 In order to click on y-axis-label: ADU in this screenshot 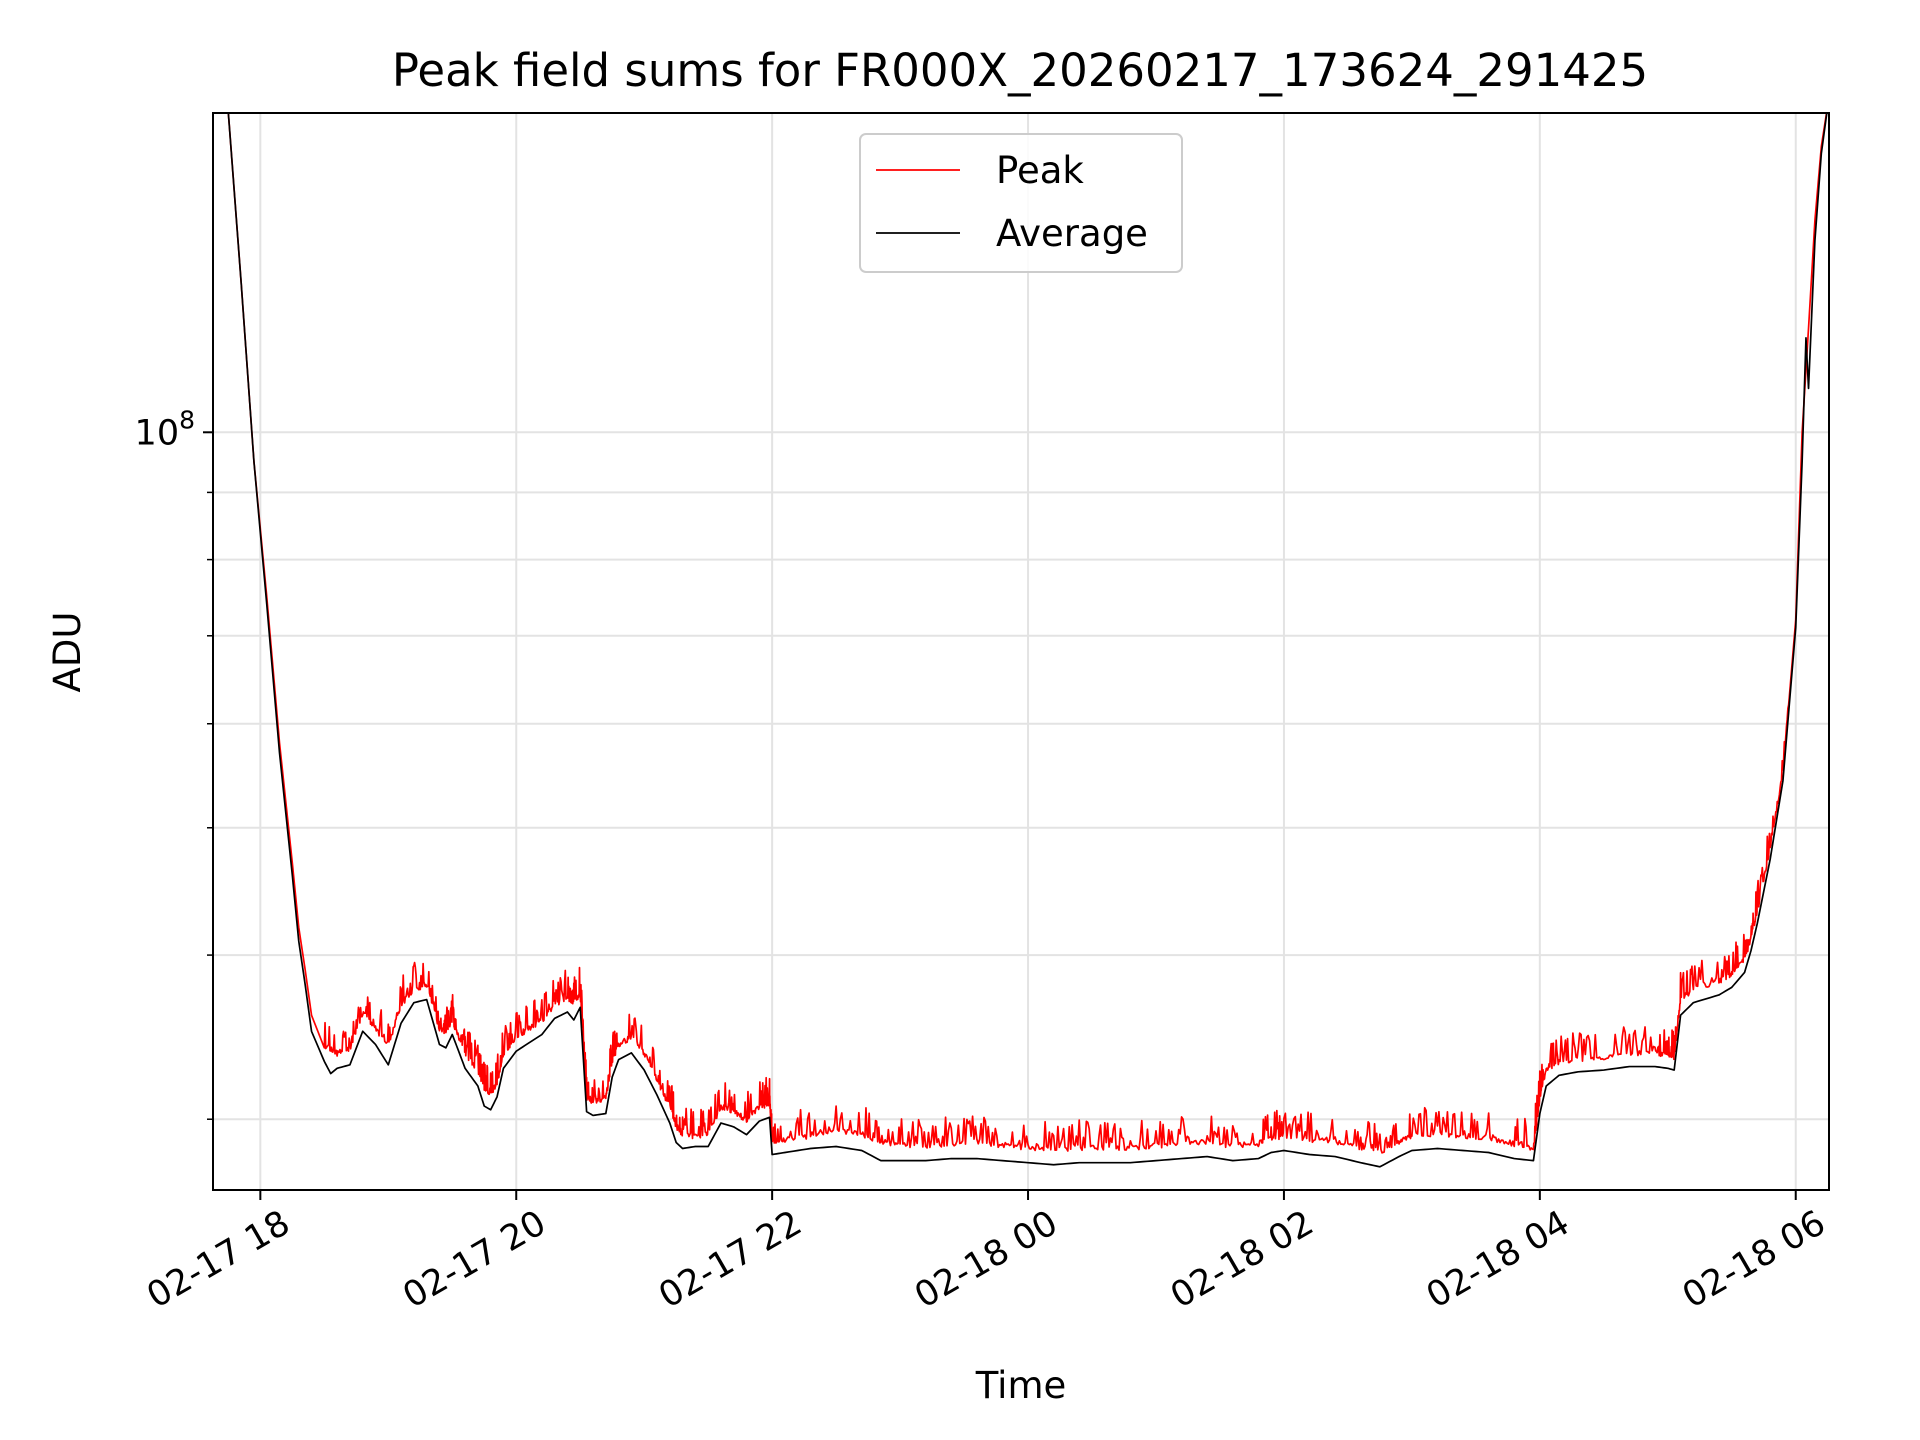, I will do `click(67, 652)`.